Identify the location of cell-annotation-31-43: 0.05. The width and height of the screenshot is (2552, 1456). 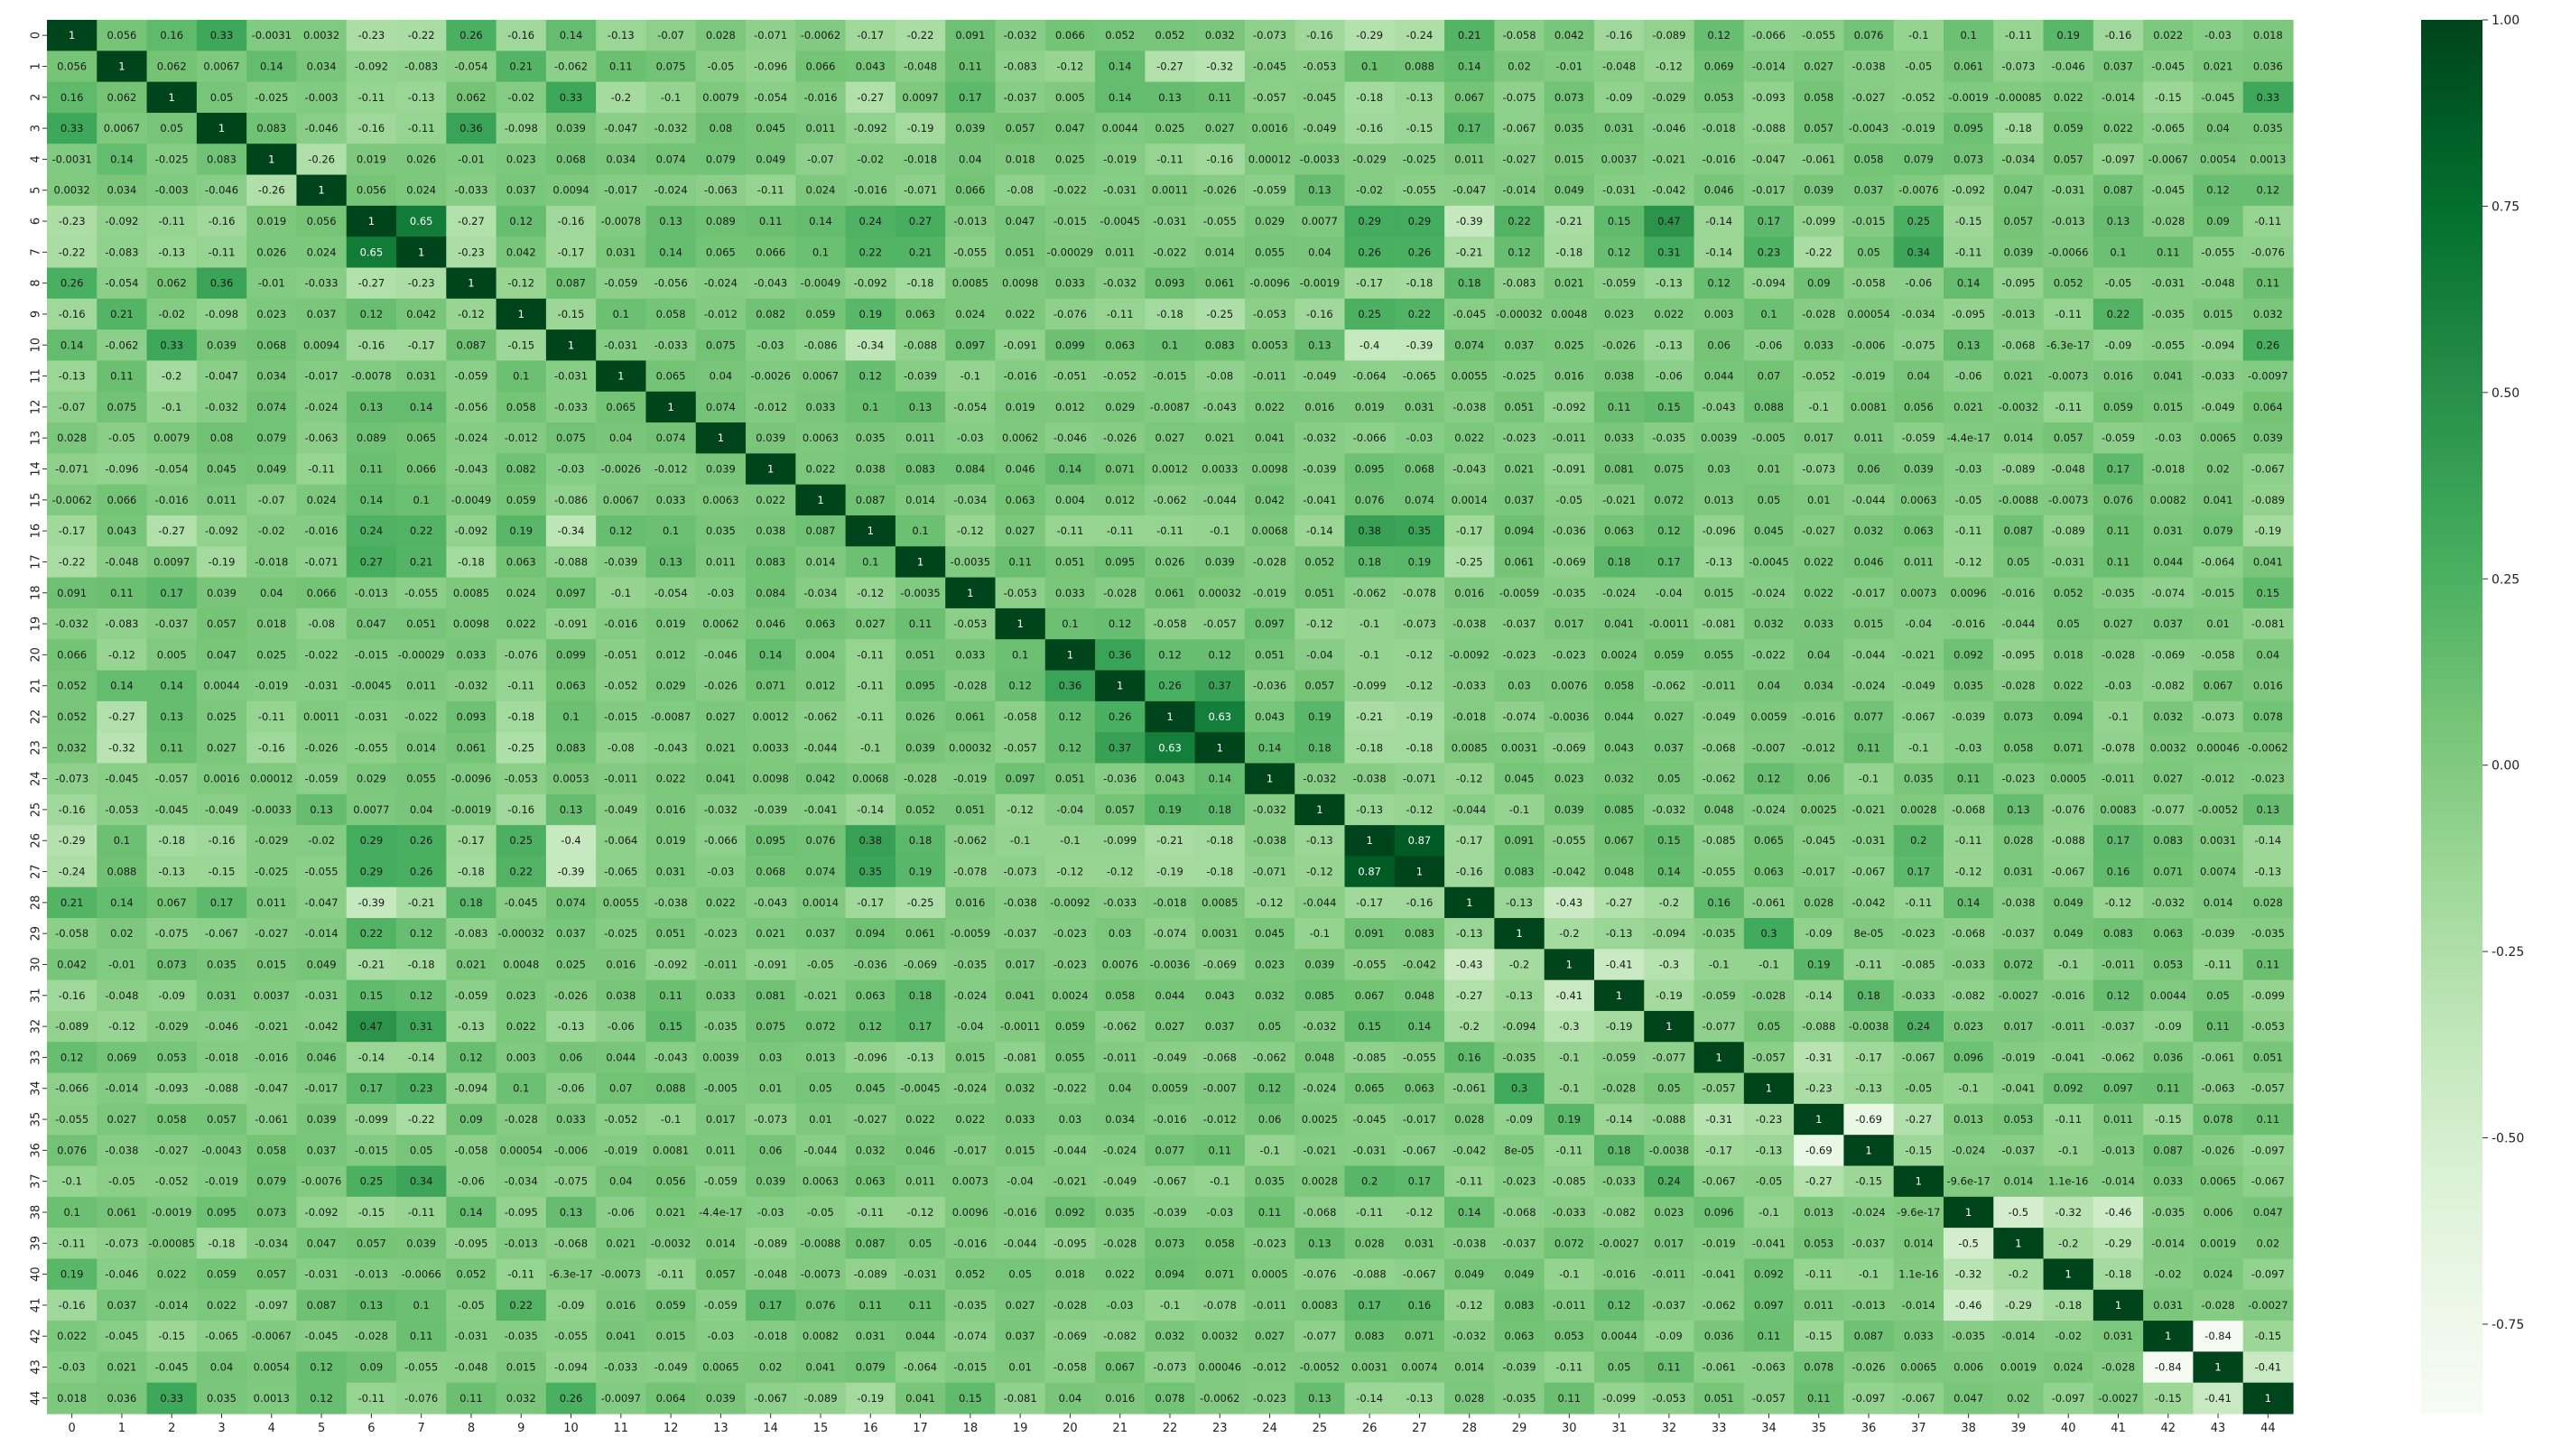
(2218, 995).